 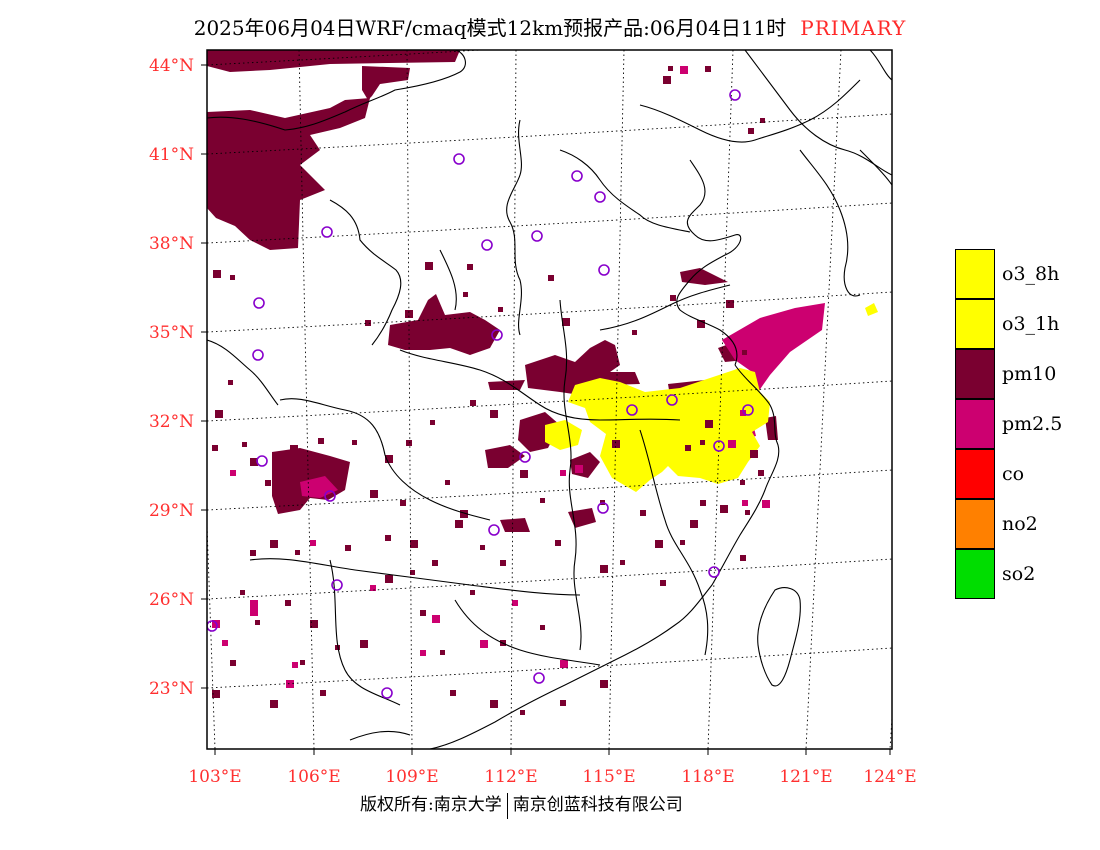 What do you see at coordinates (171, 422) in the screenshot?
I see `lat-label: 32°N` at bounding box center [171, 422].